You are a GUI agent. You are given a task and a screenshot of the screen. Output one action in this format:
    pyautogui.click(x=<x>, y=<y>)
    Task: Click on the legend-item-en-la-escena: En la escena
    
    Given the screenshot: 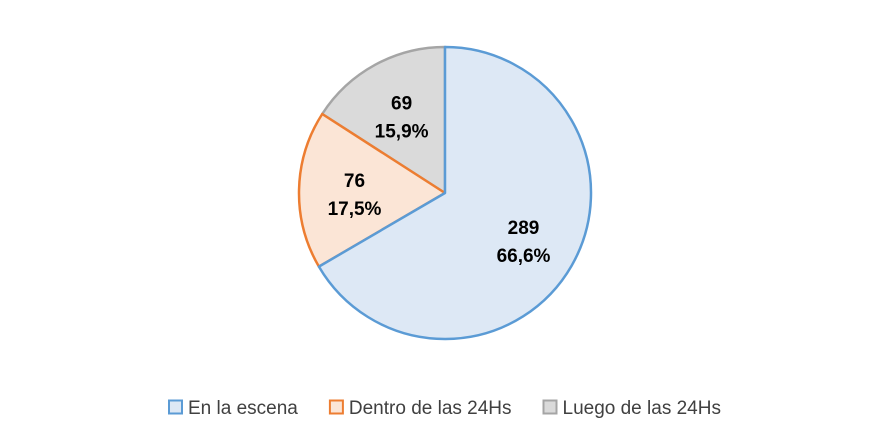 What is the action you would take?
    pyautogui.click(x=233, y=408)
    